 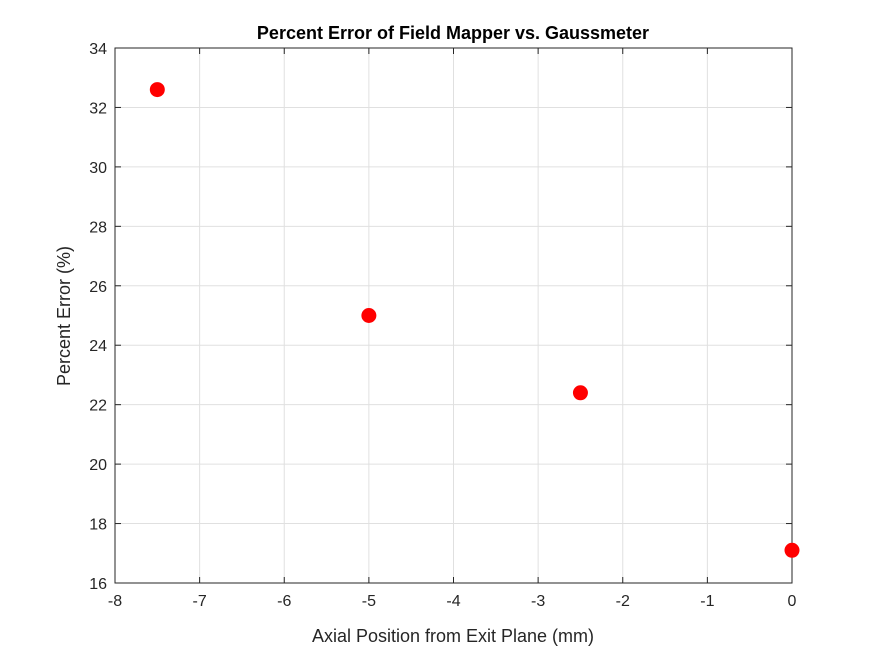 I want to click on x-tick-label: 0, so click(x=792, y=601).